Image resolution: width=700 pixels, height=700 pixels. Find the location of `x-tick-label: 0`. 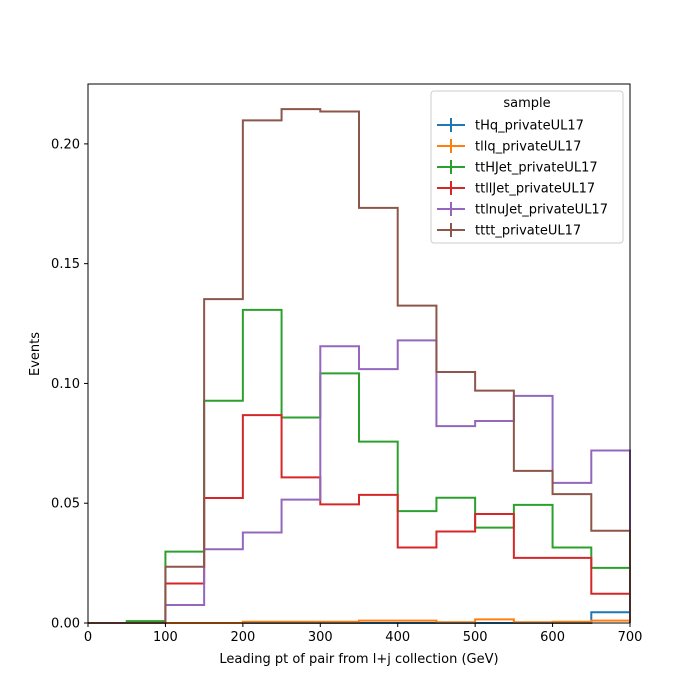

x-tick-label: 0 is located at coordinates (88, 637).